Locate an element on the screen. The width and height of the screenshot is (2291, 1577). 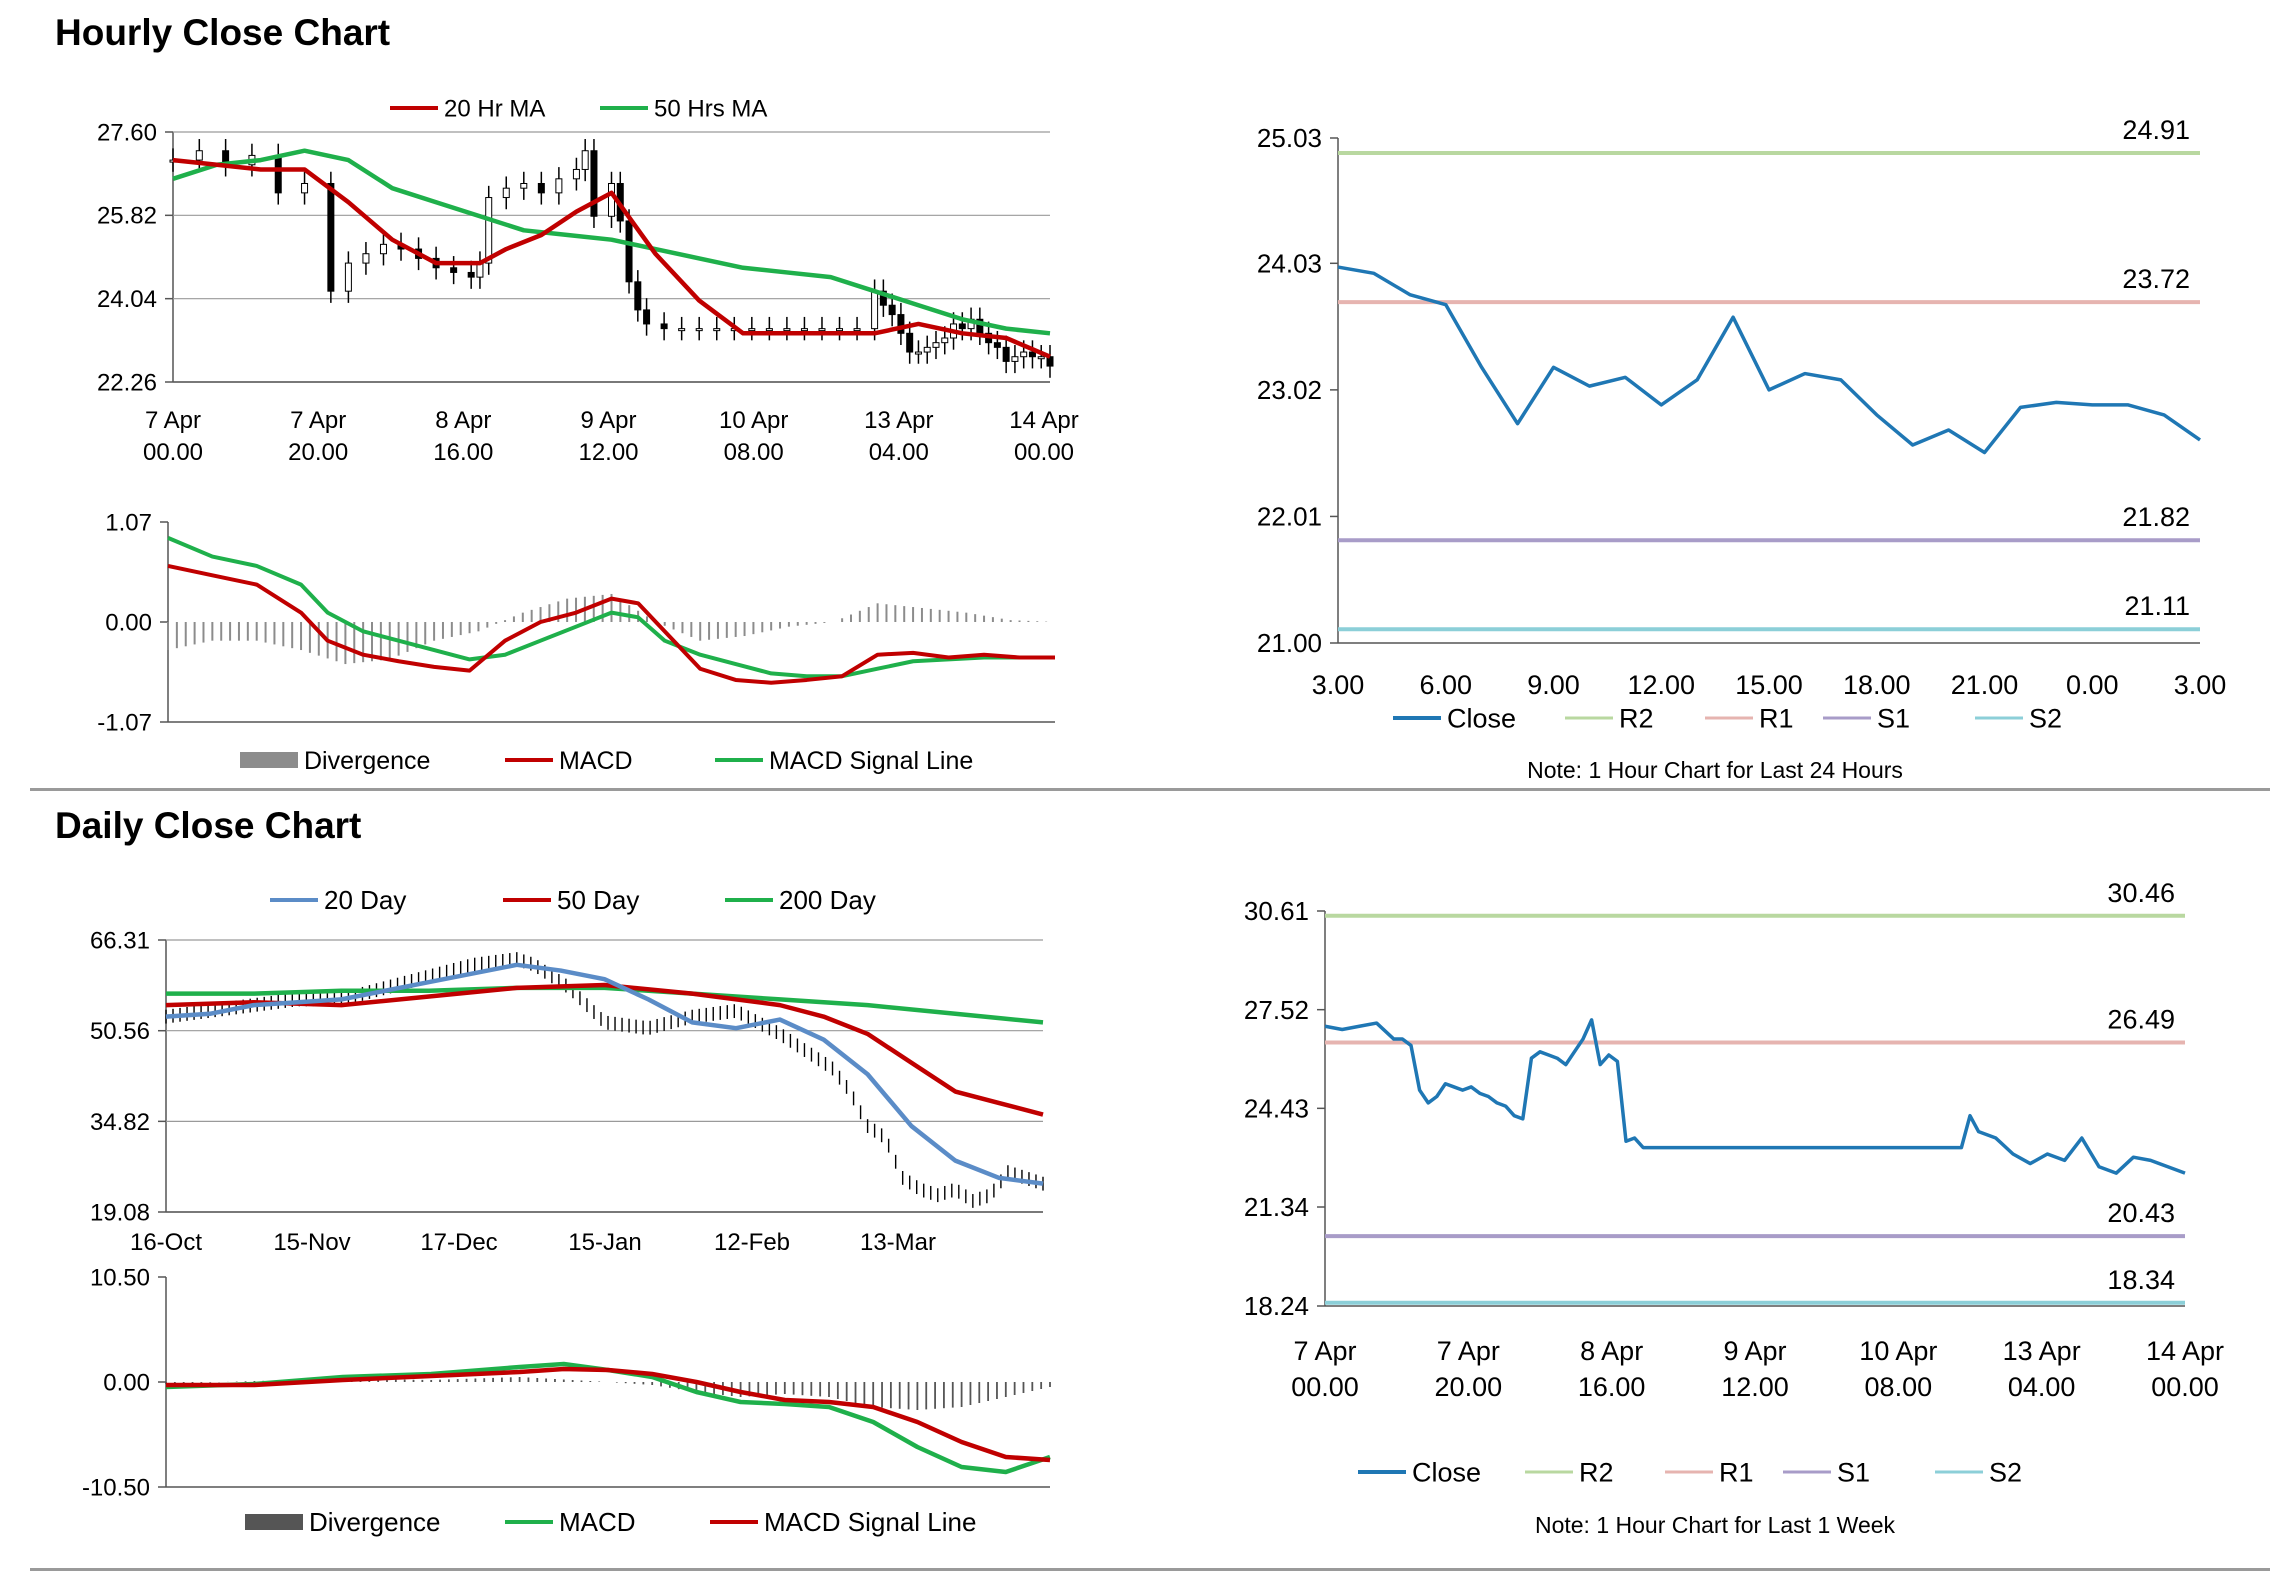
legend-hourly-macd-label: MACD is located at coordinates (596, 761).